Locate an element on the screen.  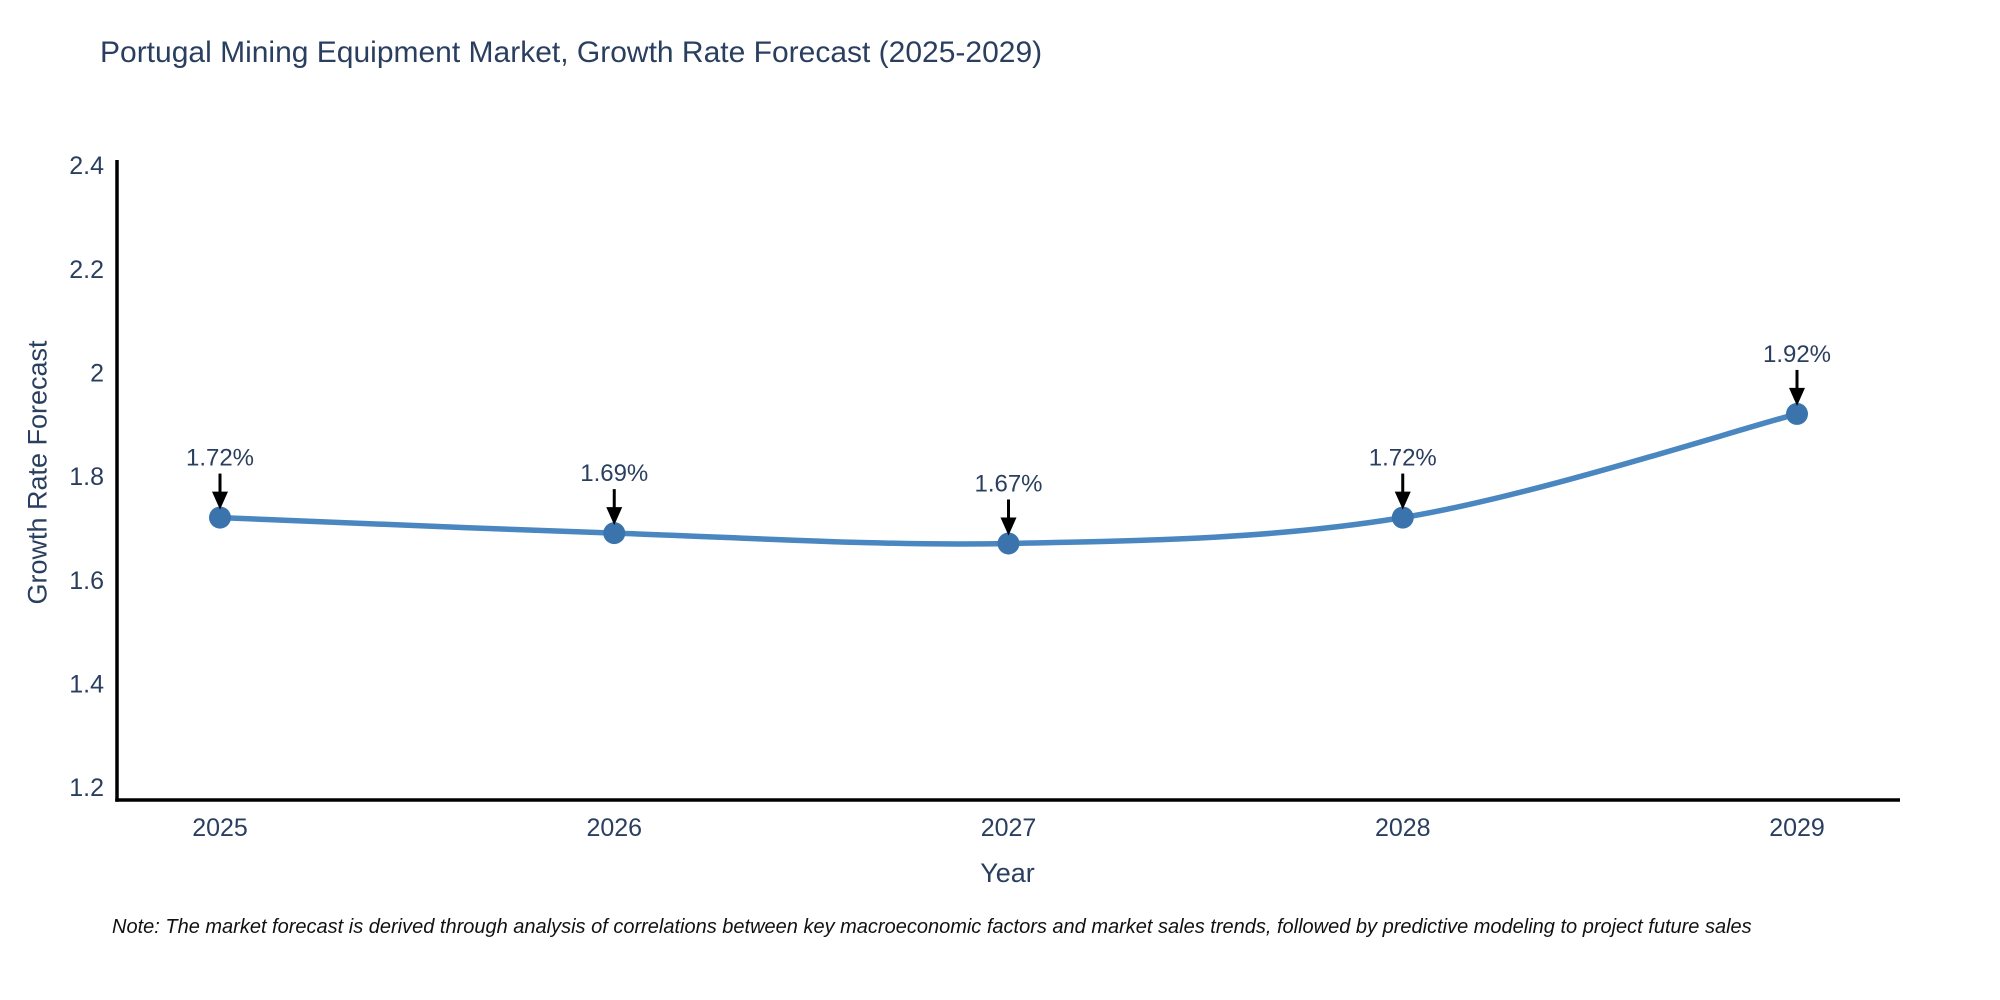
y-tick-label: 2.4 is located at coordinates (86, 166).